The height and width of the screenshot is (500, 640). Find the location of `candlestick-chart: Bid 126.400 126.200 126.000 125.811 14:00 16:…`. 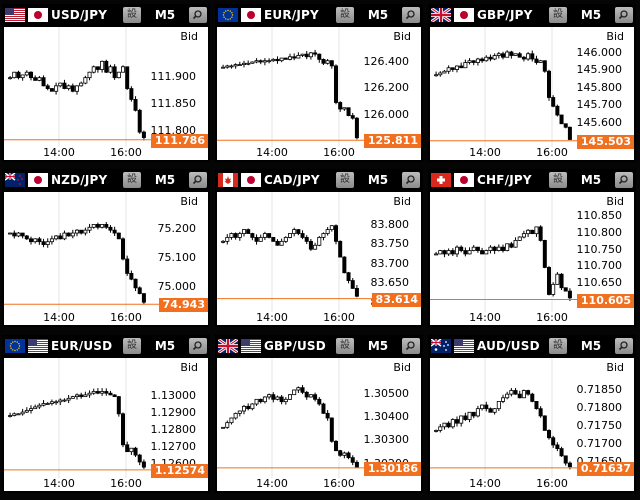

candlestick-chart: Bid 126.400 126.200 126.000 125.811 14:00 16:… is located at coordinates (319, 93).